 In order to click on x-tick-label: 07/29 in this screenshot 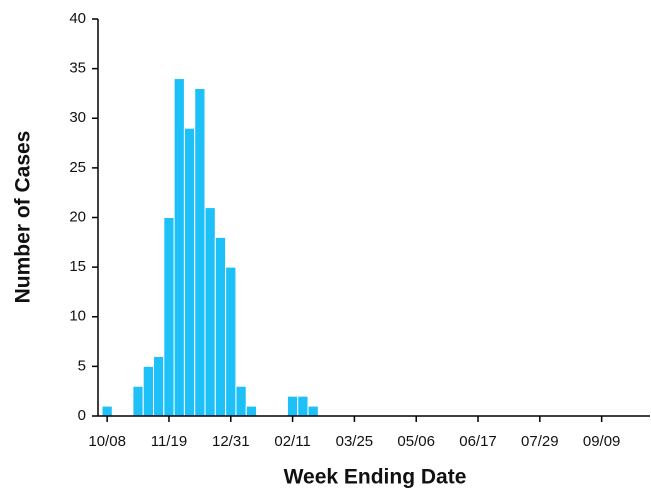, I will do `click(540, 441)`.